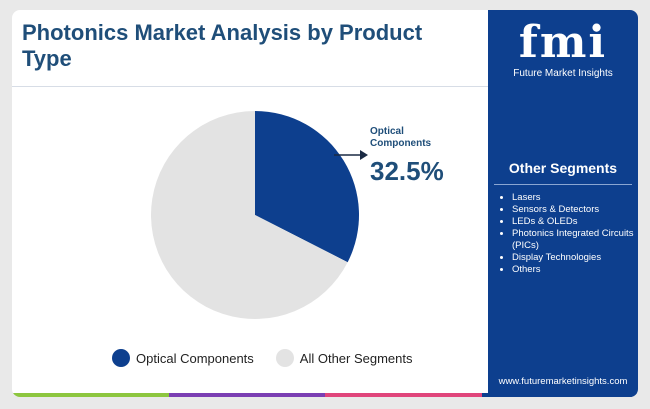 This screenshot has height=409, width=650. Describe the element at coordinates (307, 187) in the screenshot. I see `pie-slice-optical-components` at that location.